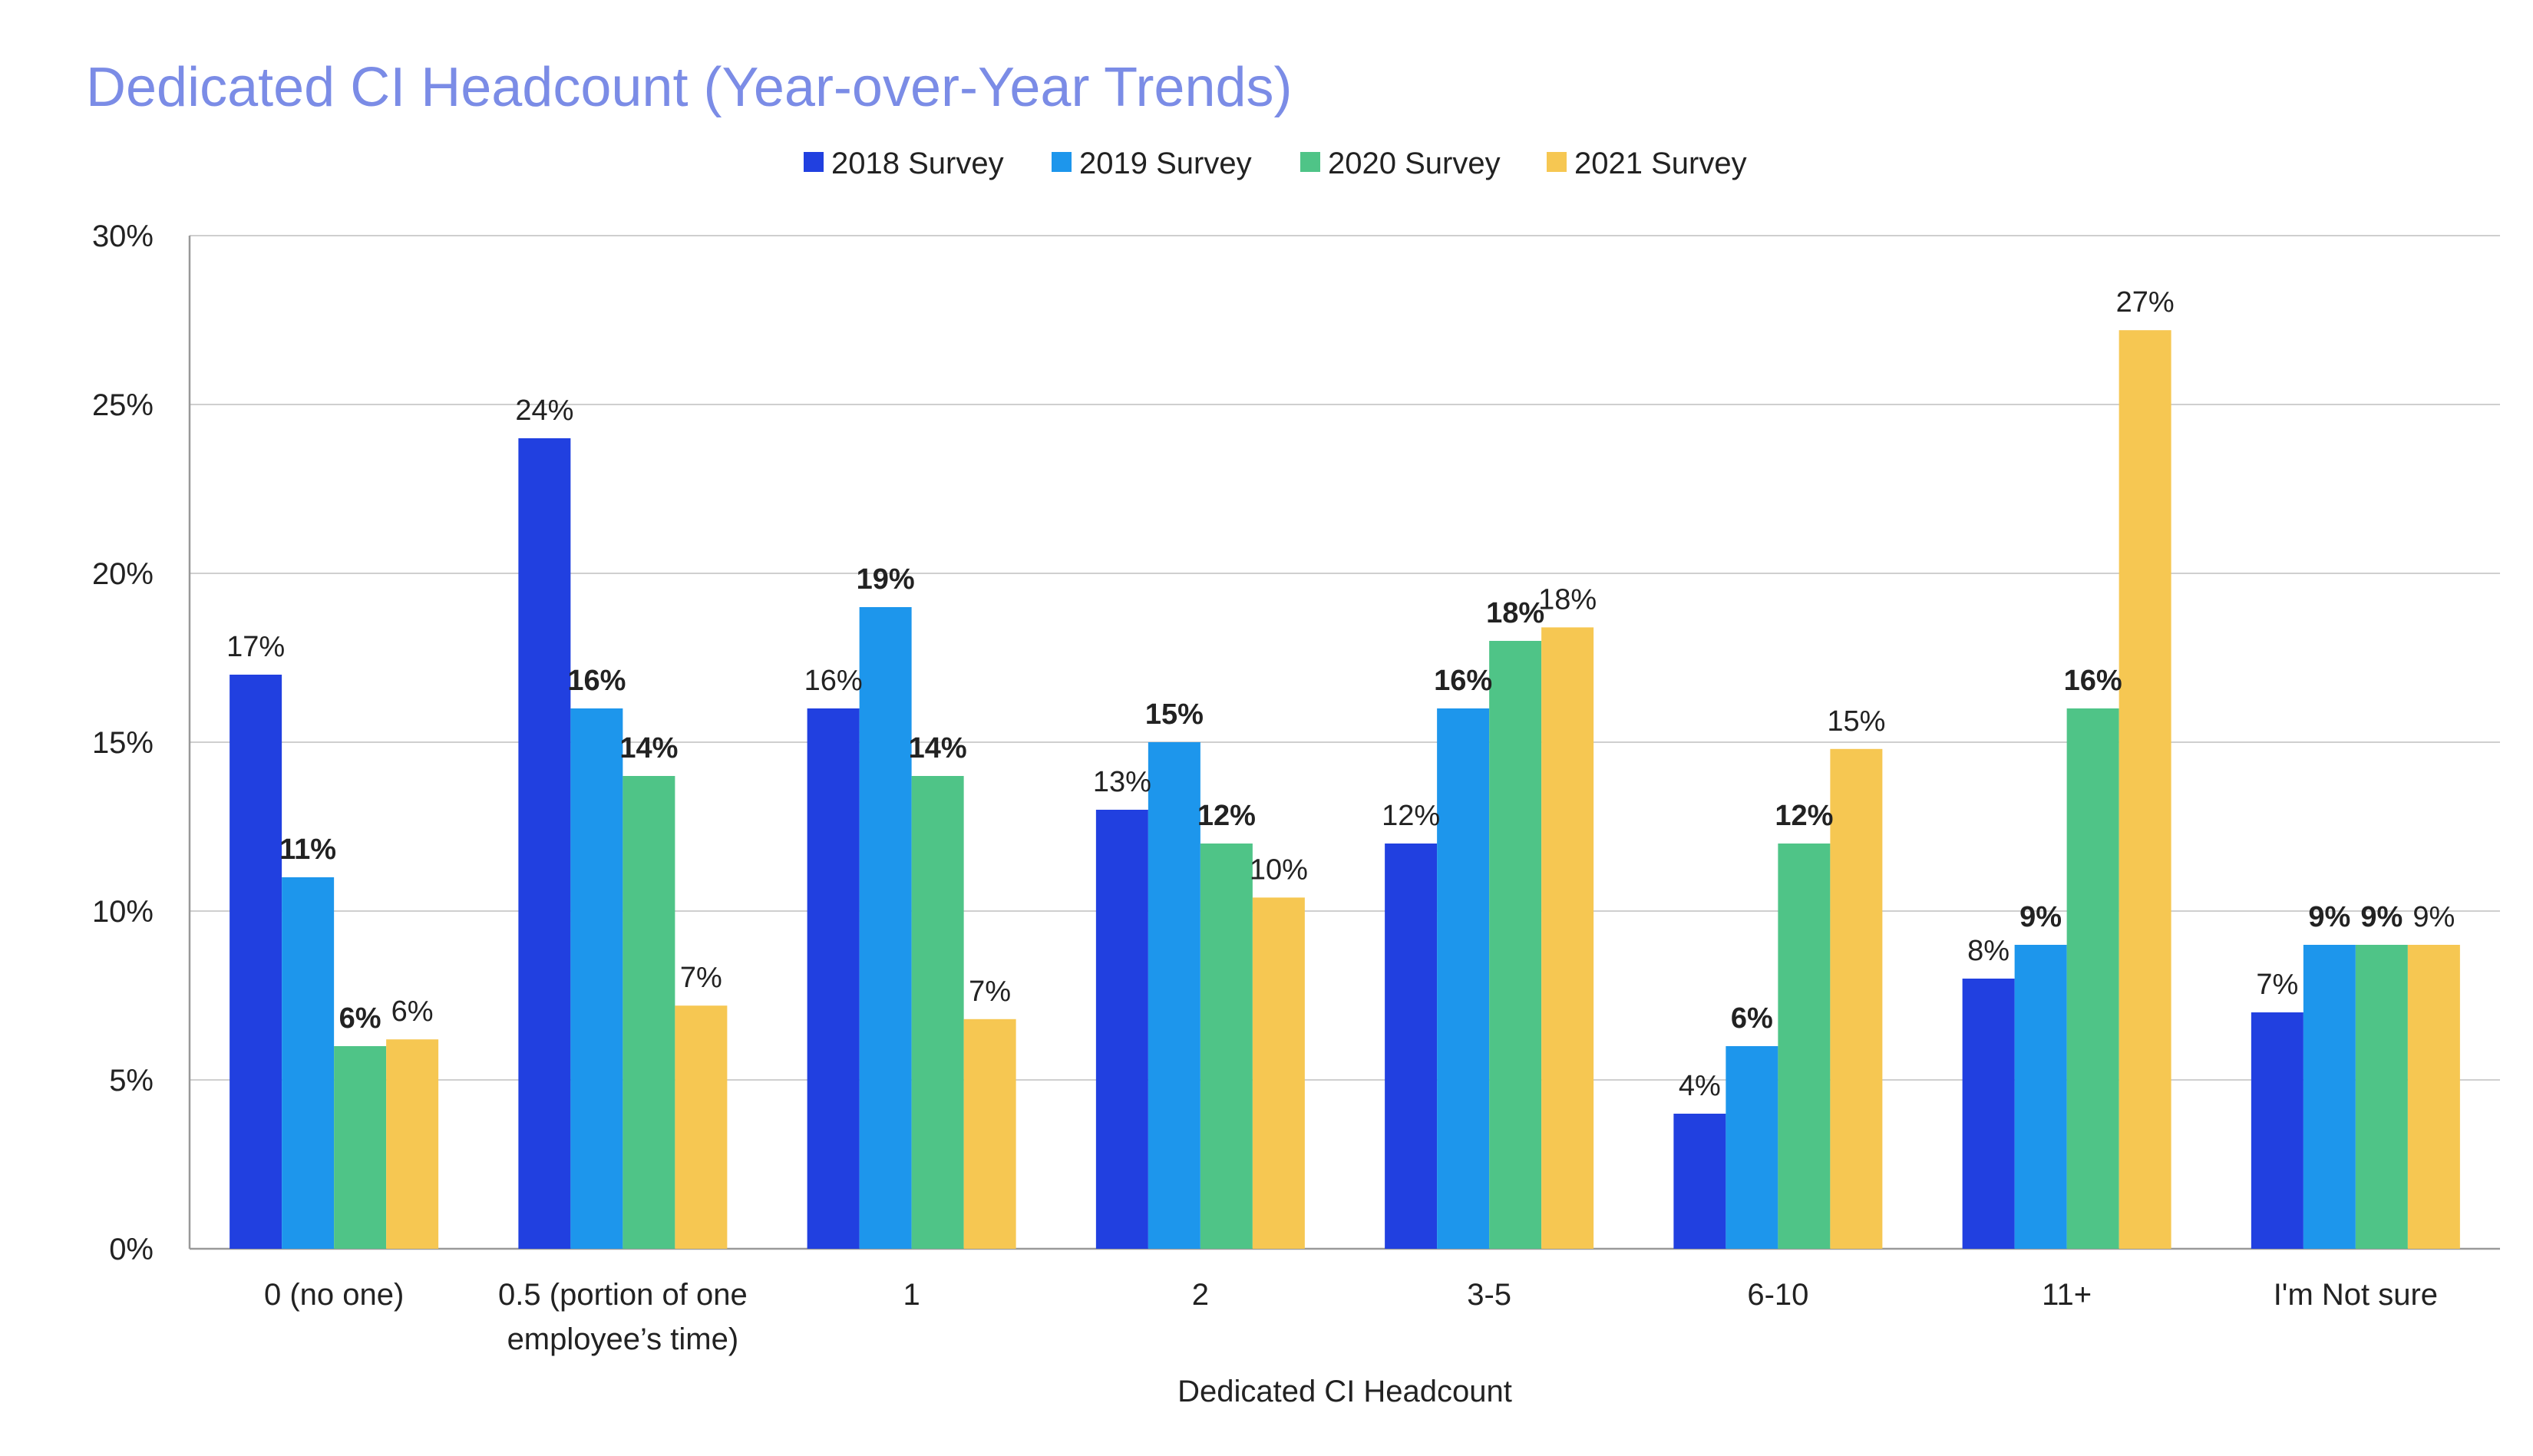 The height and width of the screenshot is (1456, 2533). I want to click on x-tick-label: 11+, so click(2067, 1295).